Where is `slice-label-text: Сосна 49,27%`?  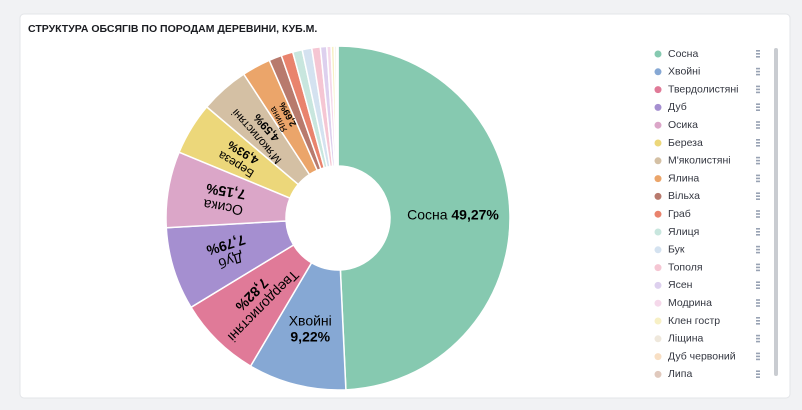
slice-label-text: Сосна 49,27% is located at coordinates (453, 214).